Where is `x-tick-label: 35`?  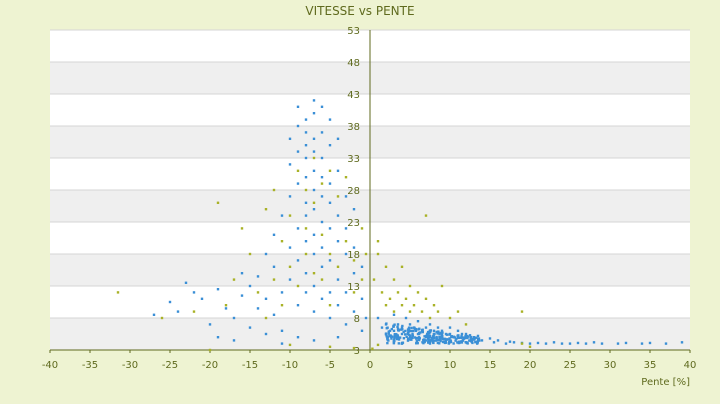
x-tick-label: 35 is located at coordinates (650, 365).